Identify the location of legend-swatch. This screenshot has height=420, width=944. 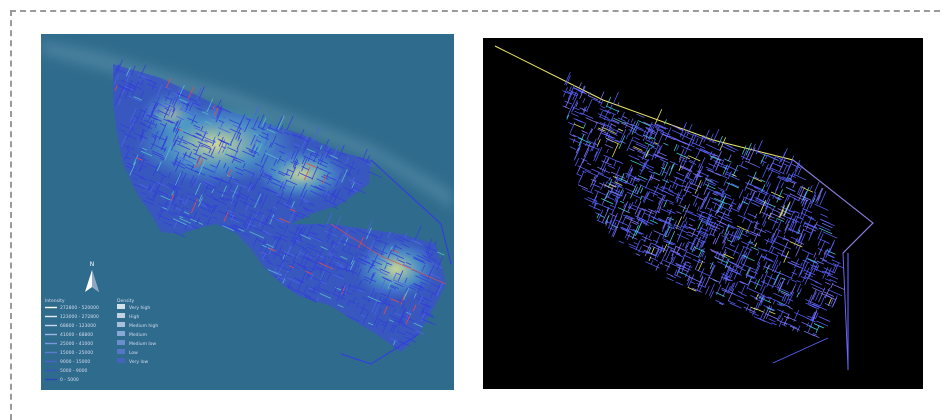
(121, 342).